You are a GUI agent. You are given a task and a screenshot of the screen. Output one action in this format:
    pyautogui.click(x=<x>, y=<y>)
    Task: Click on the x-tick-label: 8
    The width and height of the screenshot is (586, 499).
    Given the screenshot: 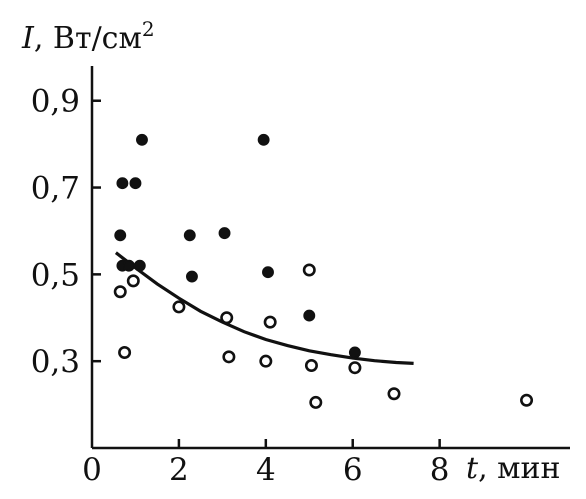 What is the action you would take?
    pyautogui.click(x=440, y=470)
    